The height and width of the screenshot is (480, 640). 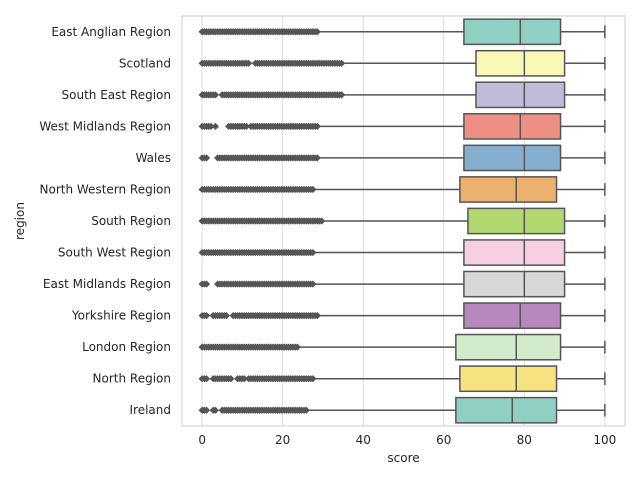 I want to click on x-tick-labels: 0 20 40 60 80 100, so click(x=407, y=440).